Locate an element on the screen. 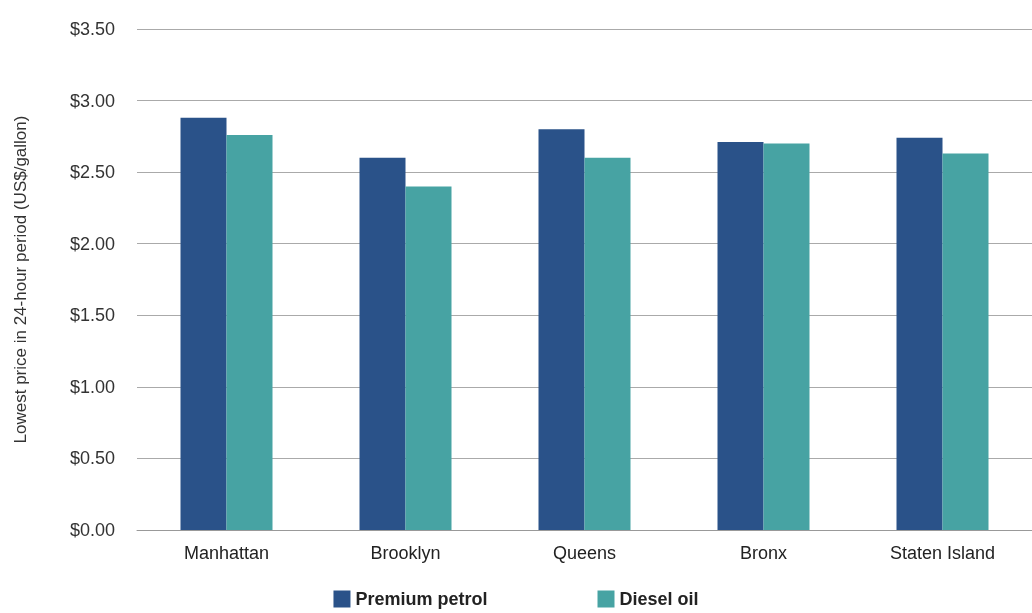 The image size is (1032, 613). y-tick-label: $2.00 is located at coordinates (92, 243).